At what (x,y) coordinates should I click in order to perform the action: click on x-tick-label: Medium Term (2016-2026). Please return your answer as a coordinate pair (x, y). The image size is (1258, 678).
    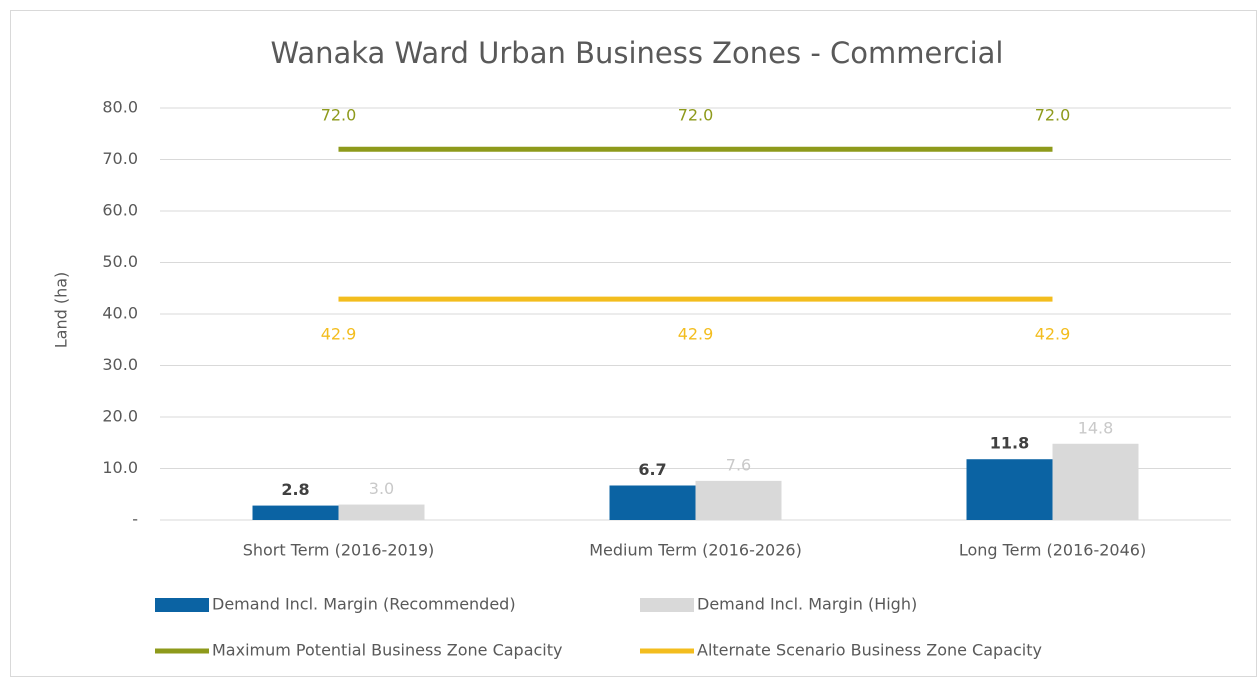
    Looking at the image, I should click on (695, 550).